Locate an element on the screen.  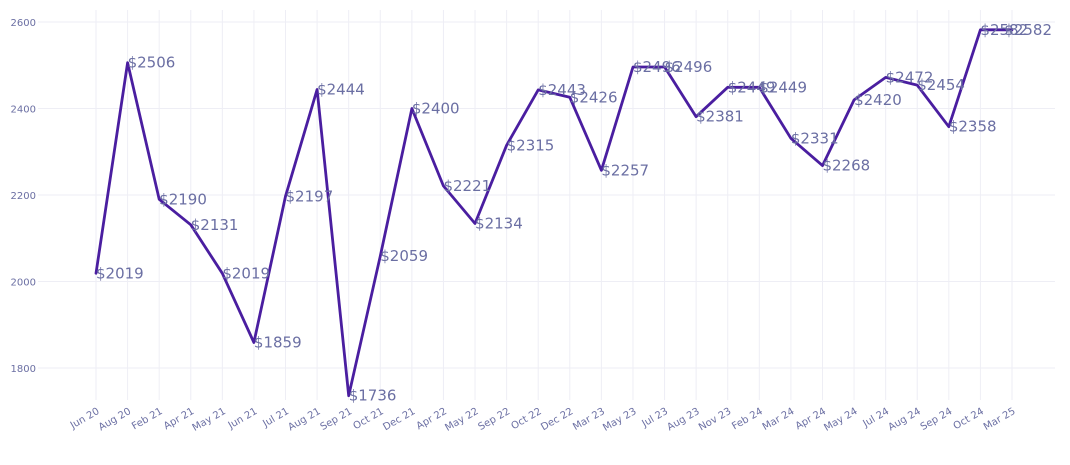
y-axis-ticks: 1800 2000 2200 2400 2600 is located at coordinates (23, 196).